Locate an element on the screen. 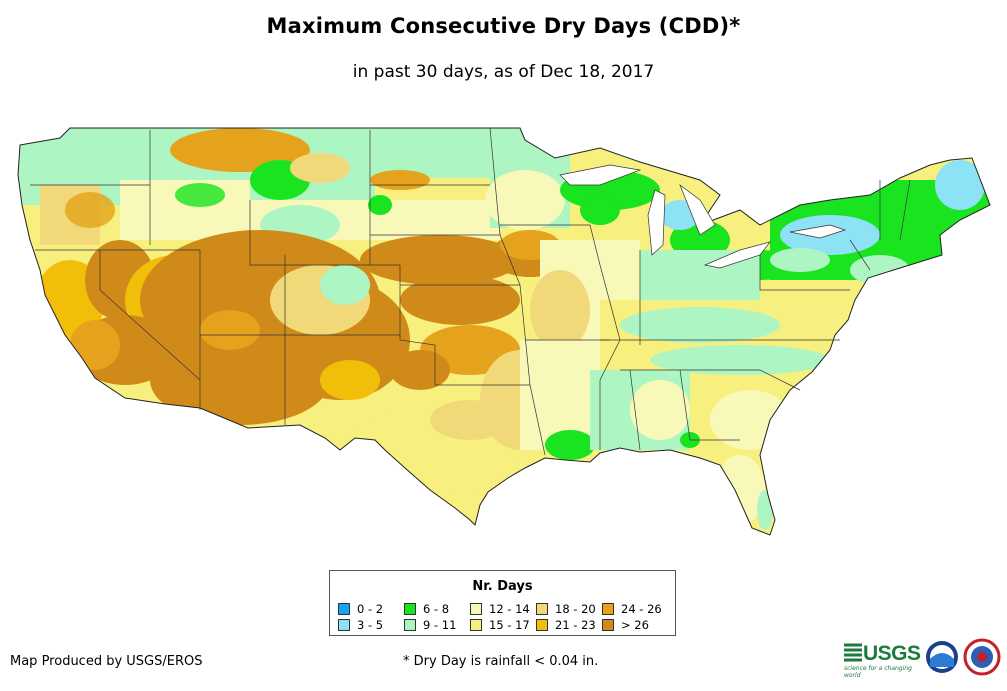  legend-item: > 26 is located at coordinates (635, 625).